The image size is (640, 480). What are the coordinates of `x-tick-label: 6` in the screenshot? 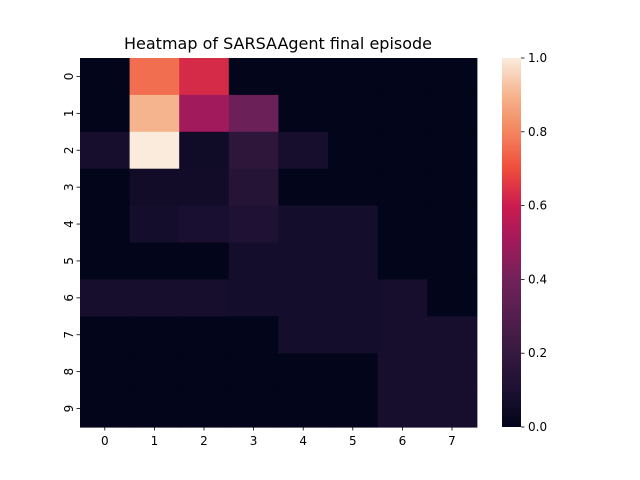 It's located at (403, 441).